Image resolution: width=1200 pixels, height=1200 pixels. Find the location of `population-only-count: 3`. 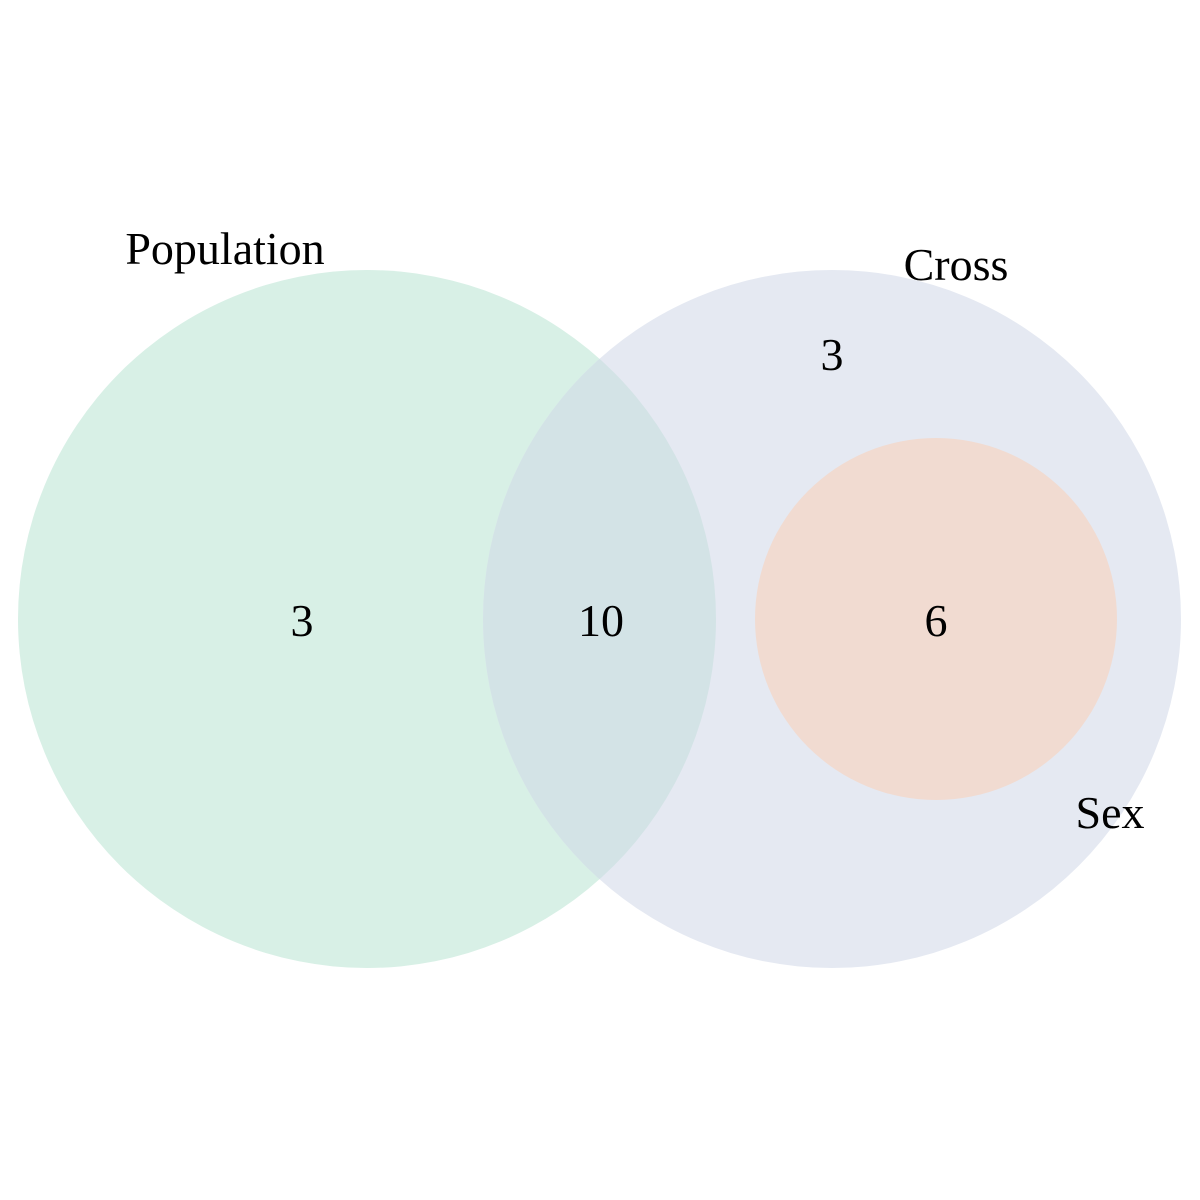

population-only-count: 3 is located at coordinates (302, 620).